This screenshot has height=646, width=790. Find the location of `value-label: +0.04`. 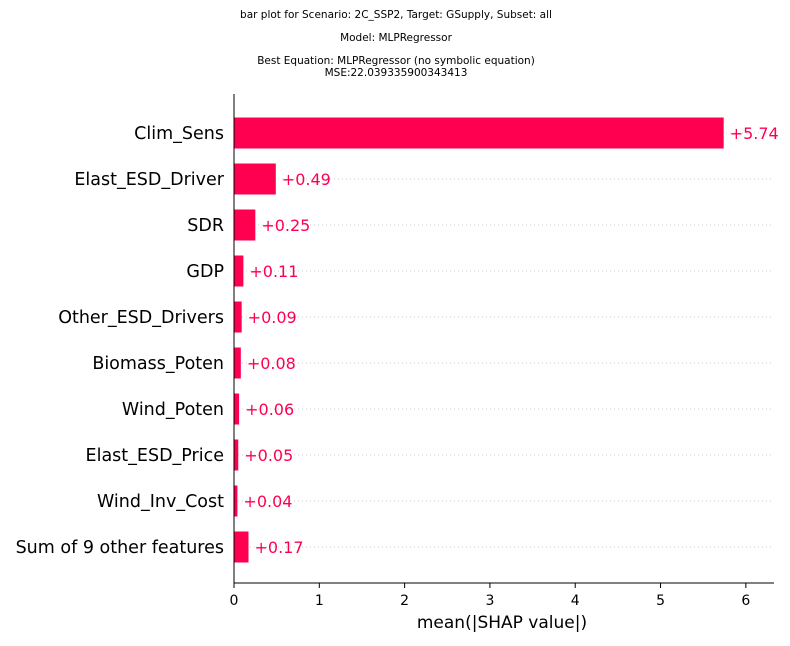

value-label: +0.04 is located at coordinates (267, 501).